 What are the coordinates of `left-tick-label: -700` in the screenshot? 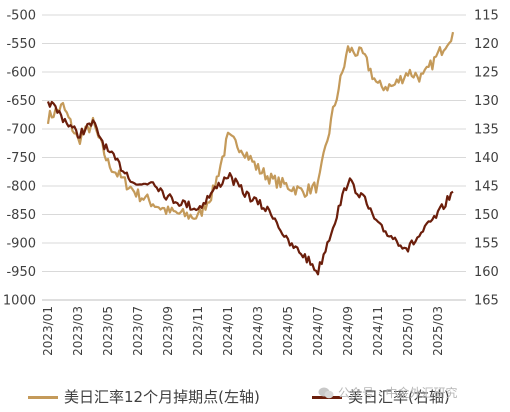 It's located at (21, 130).